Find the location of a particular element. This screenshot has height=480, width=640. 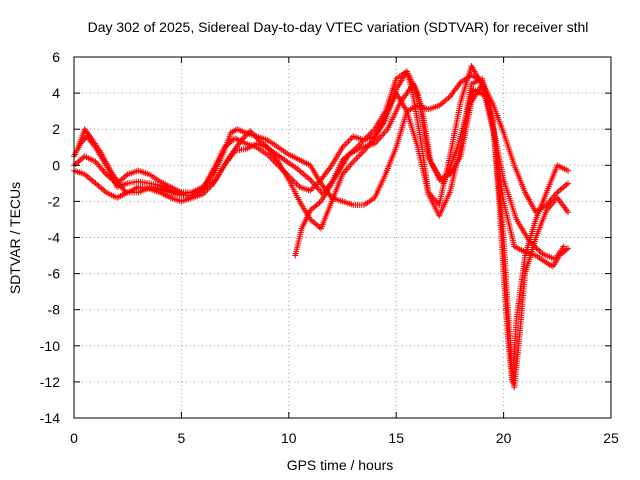

y-tick-label: -2 is located at coordinates (54, 201).